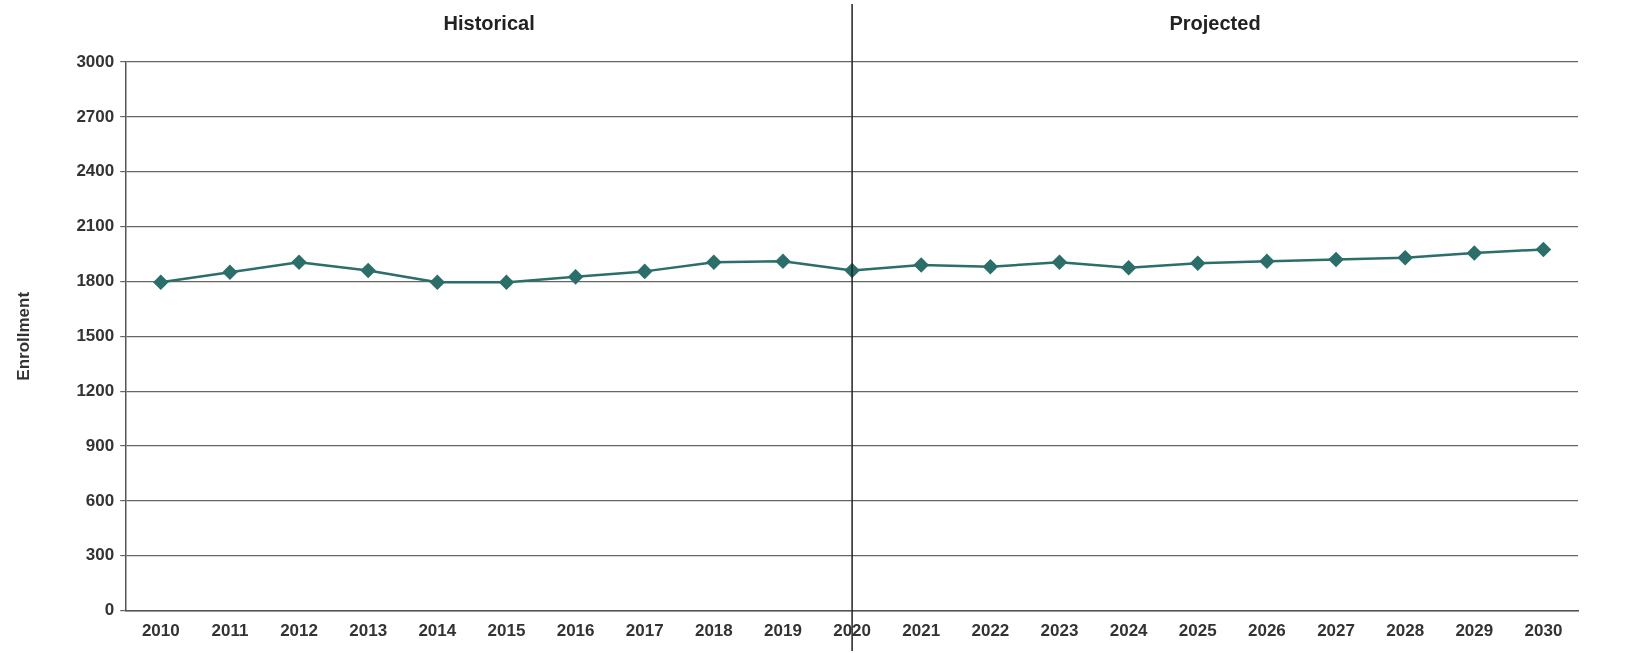 Image resolution: width=1638 pixels, height=653 pixels. I want to click on x-tick-label: 2015, so click(506, 631).